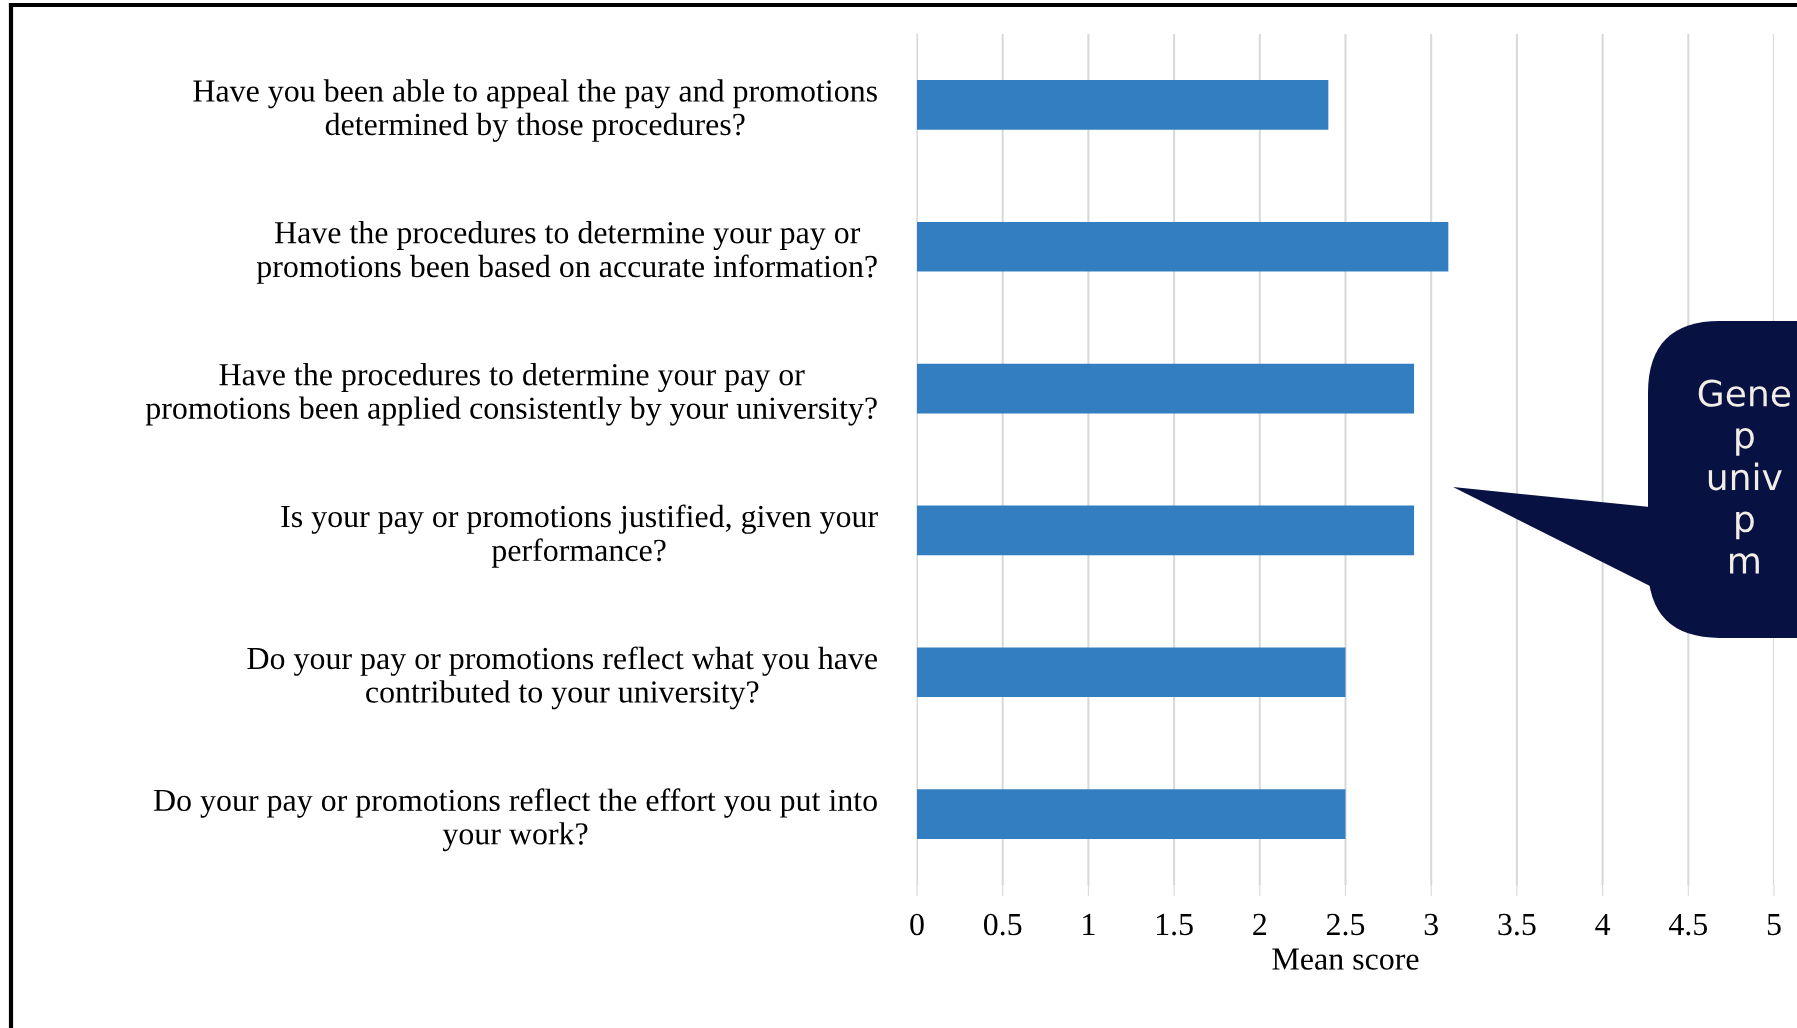 The width and height of the screenshot is (1797, 1028). I want to click on x-tick-label: 5, so click(1774, 925).